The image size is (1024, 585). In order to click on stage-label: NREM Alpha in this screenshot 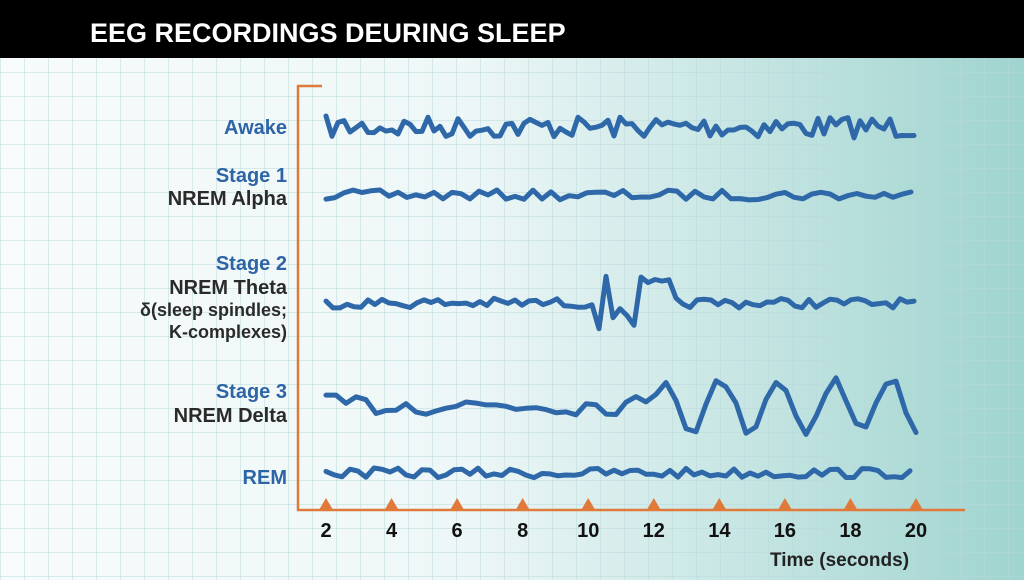, I will do `click(228, 199)`.